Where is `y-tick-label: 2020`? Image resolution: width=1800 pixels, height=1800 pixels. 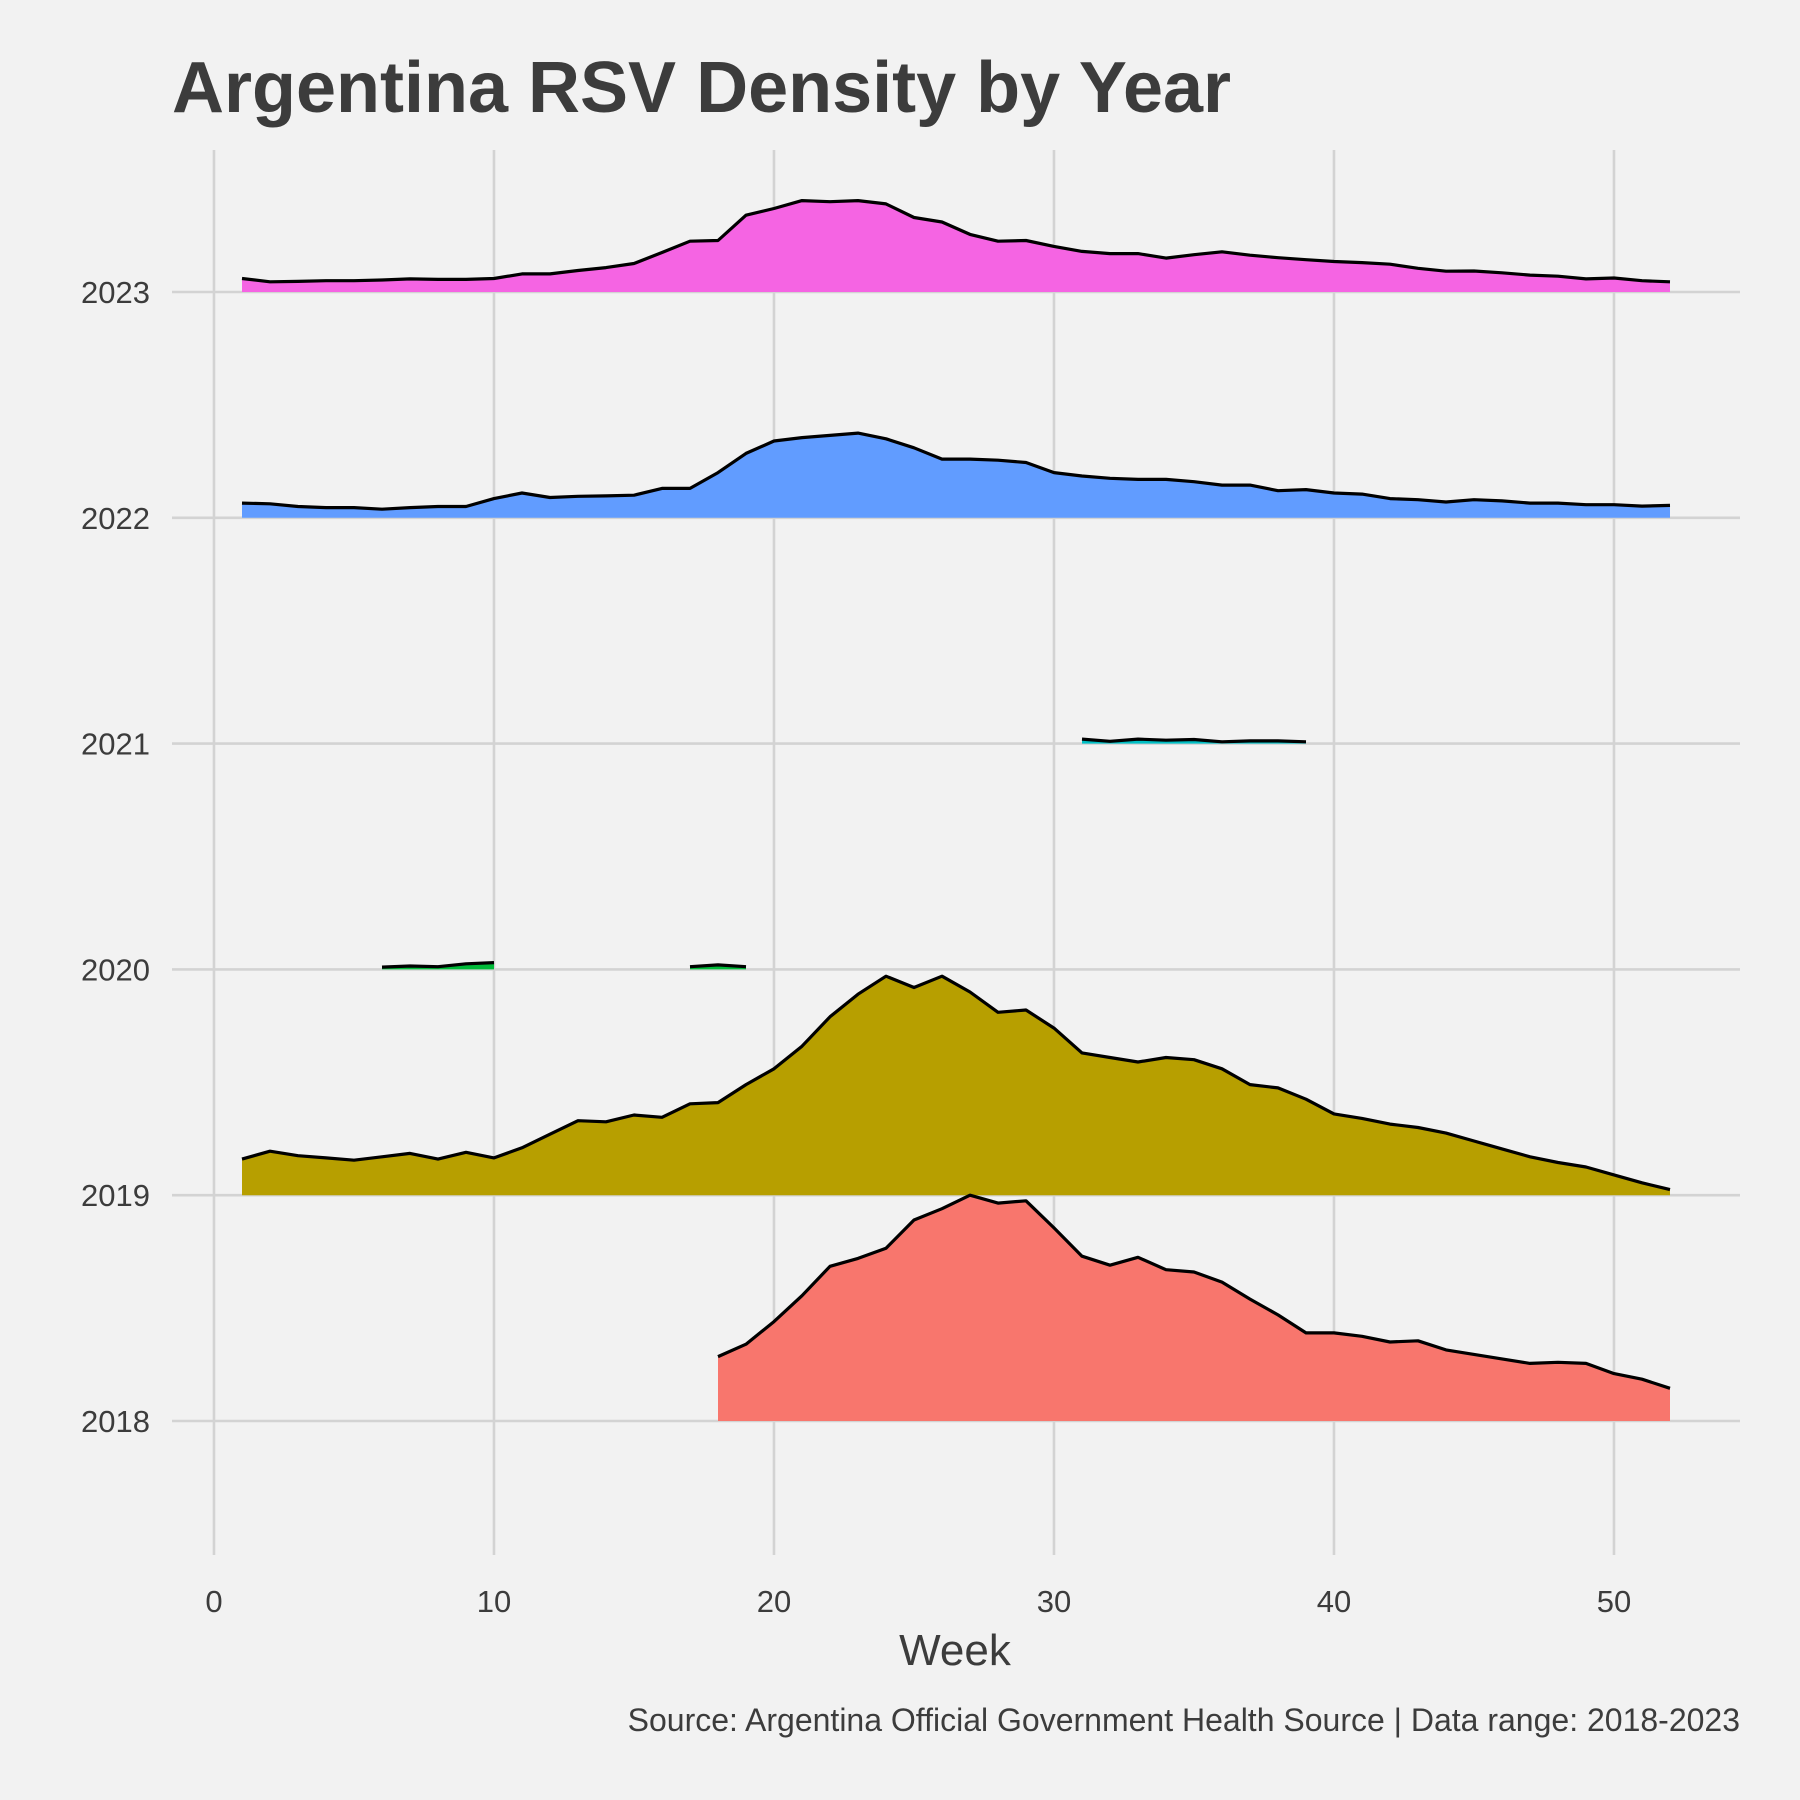 y-tick-label: 2020 is located at coordinates (115, 969).